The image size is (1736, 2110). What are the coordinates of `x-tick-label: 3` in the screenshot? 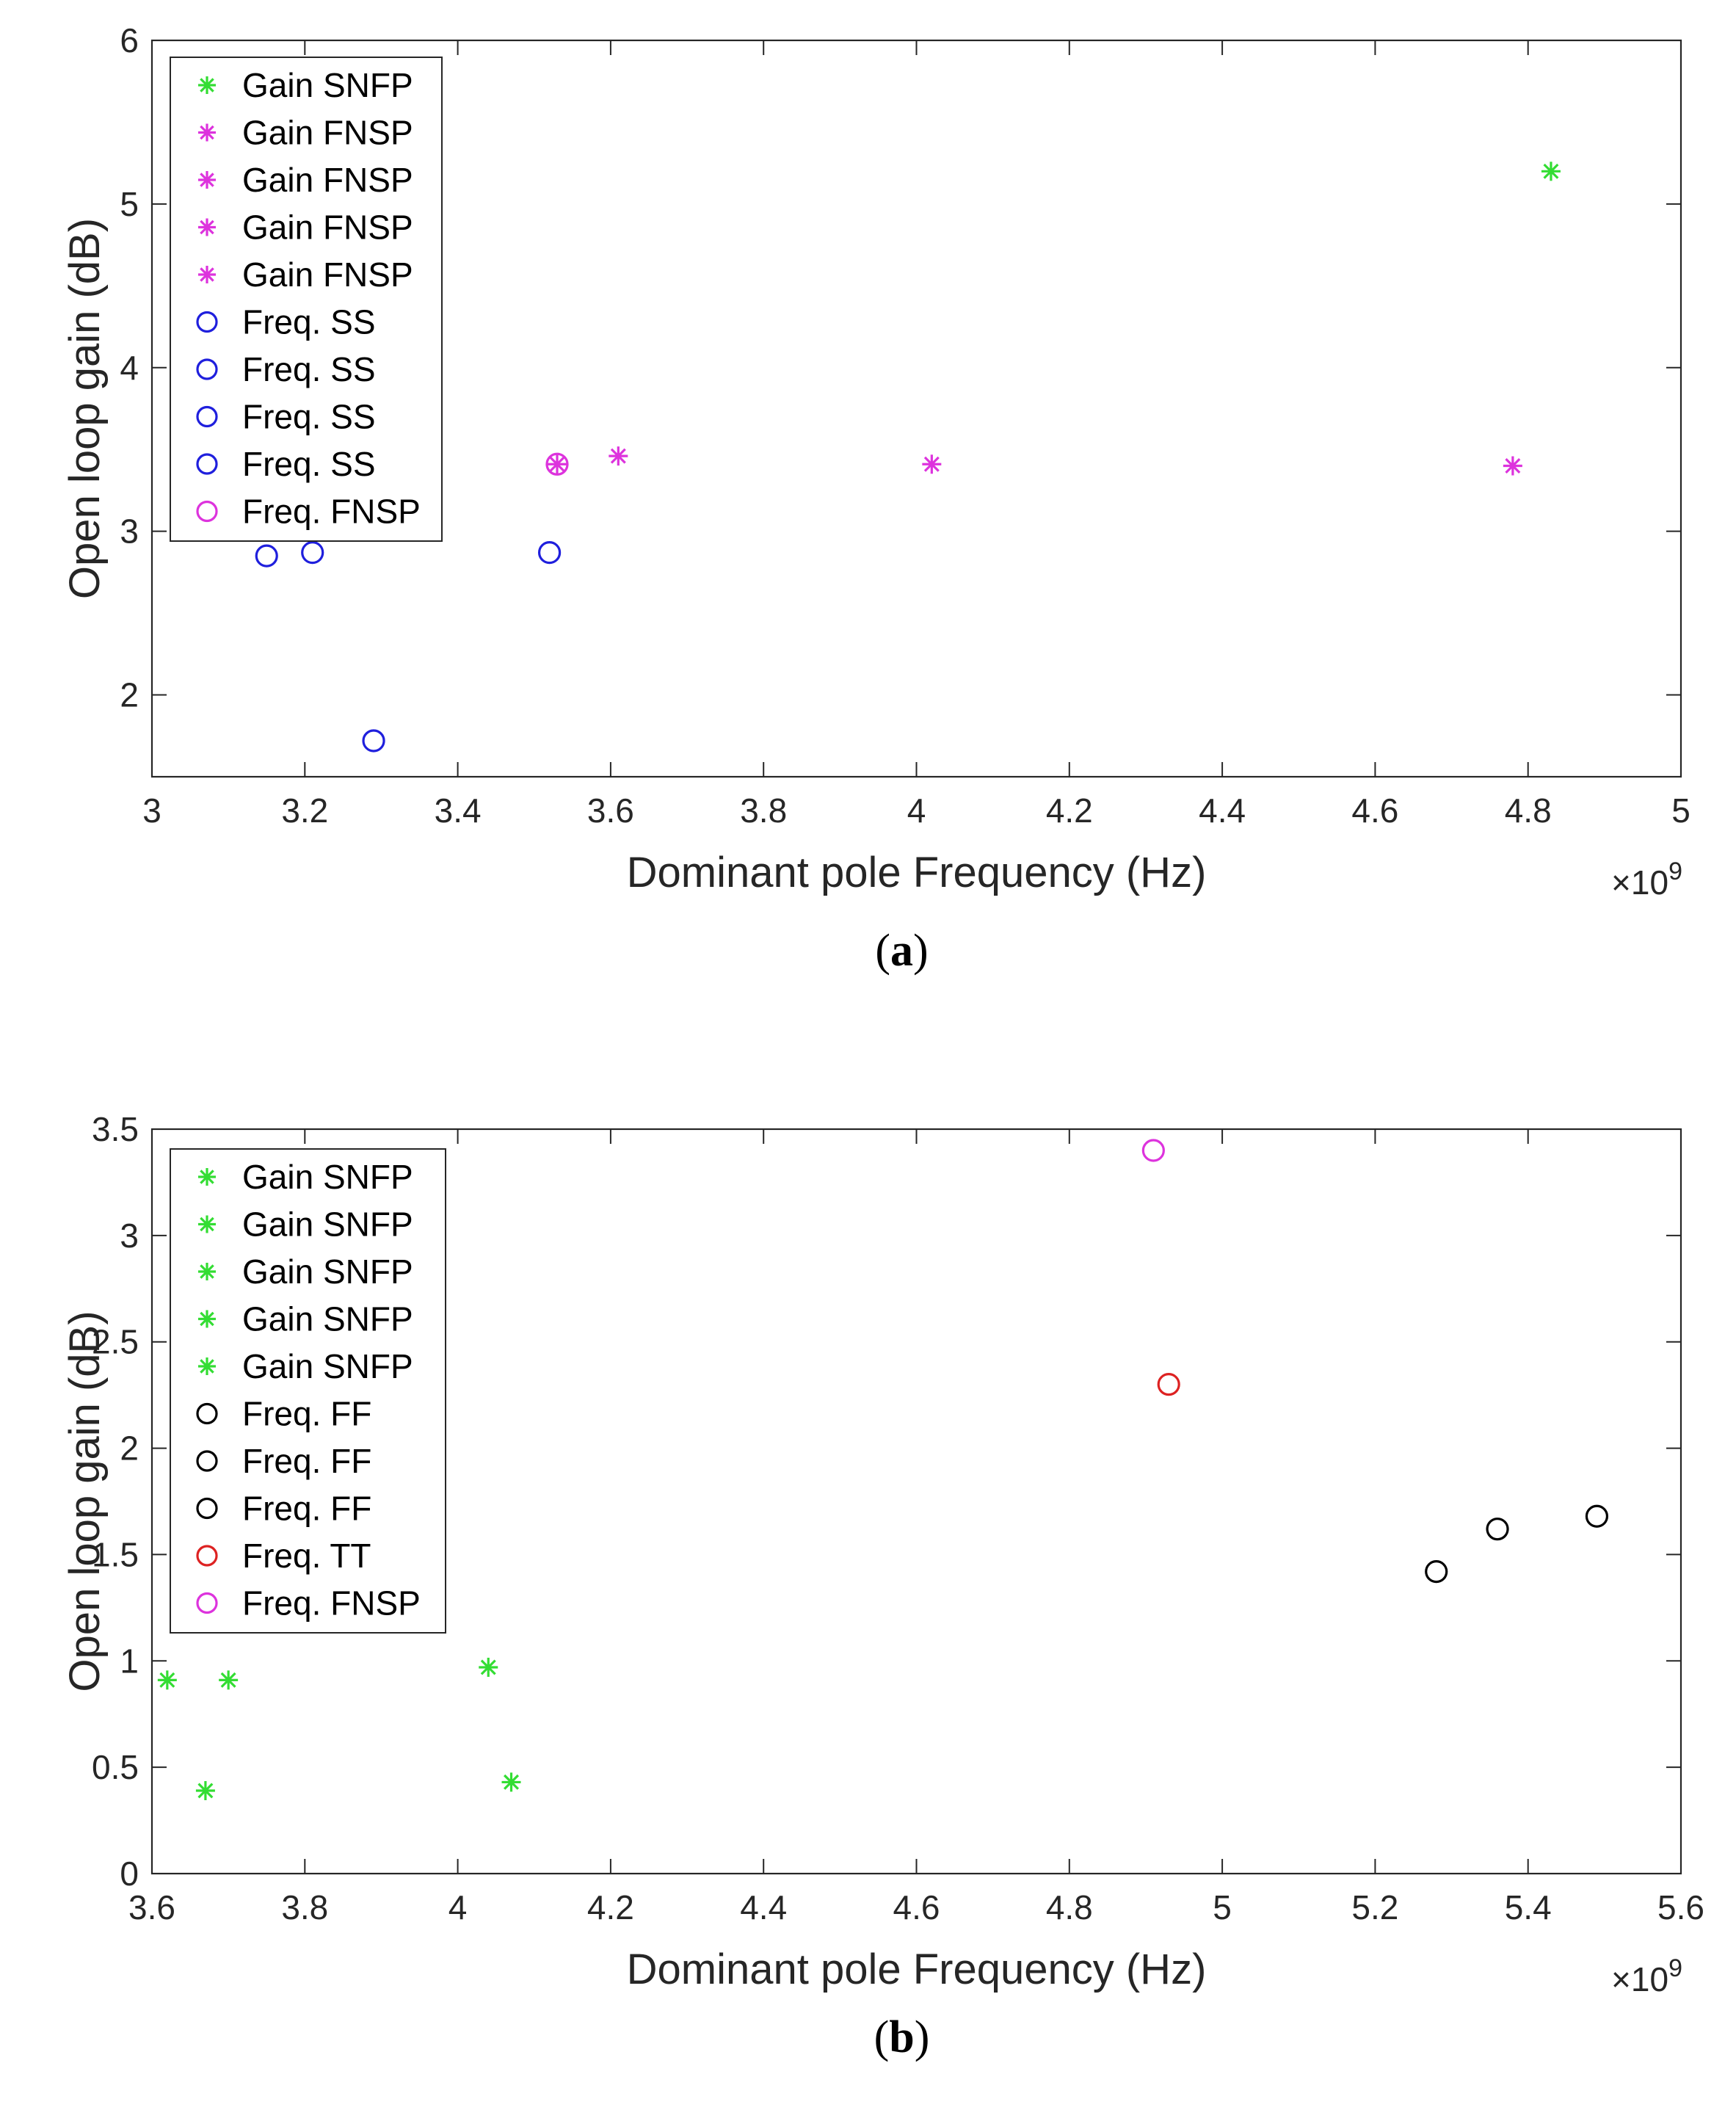 It's located at (151, 811).